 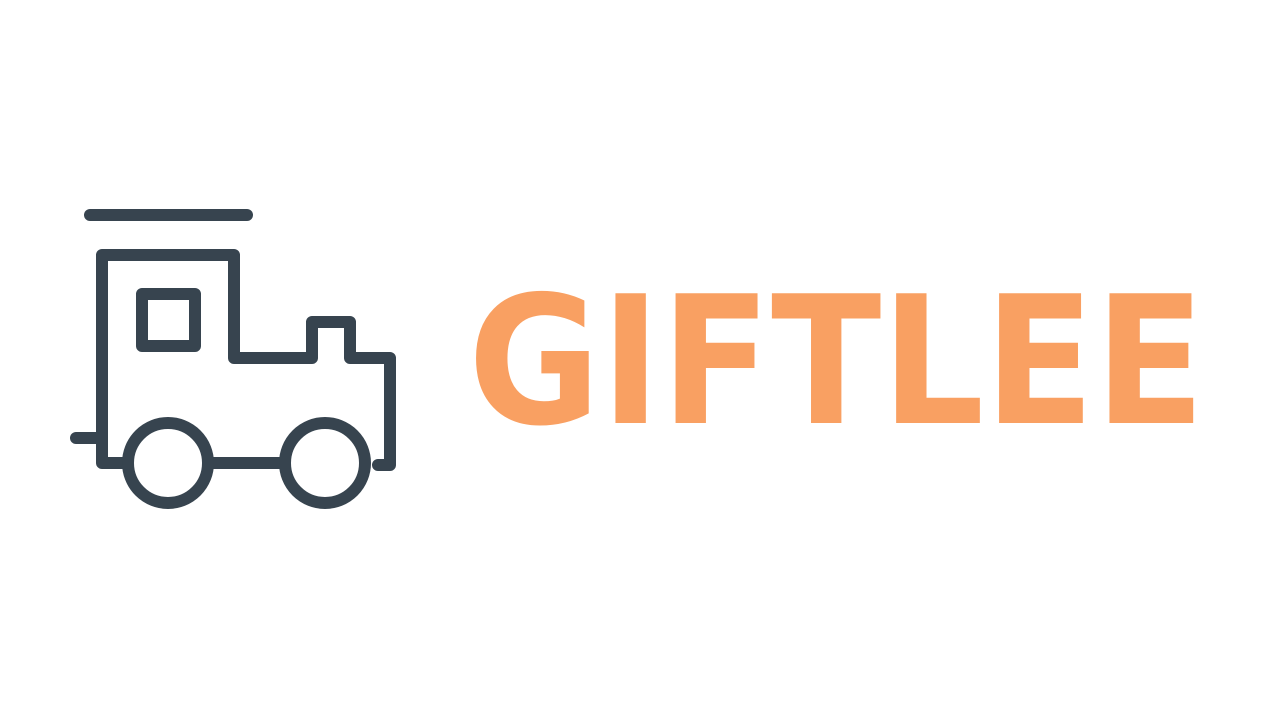 What do you see at coordinates (246, 360) in the screenshot?
I see `train-body` at bounding box center [246, 360].